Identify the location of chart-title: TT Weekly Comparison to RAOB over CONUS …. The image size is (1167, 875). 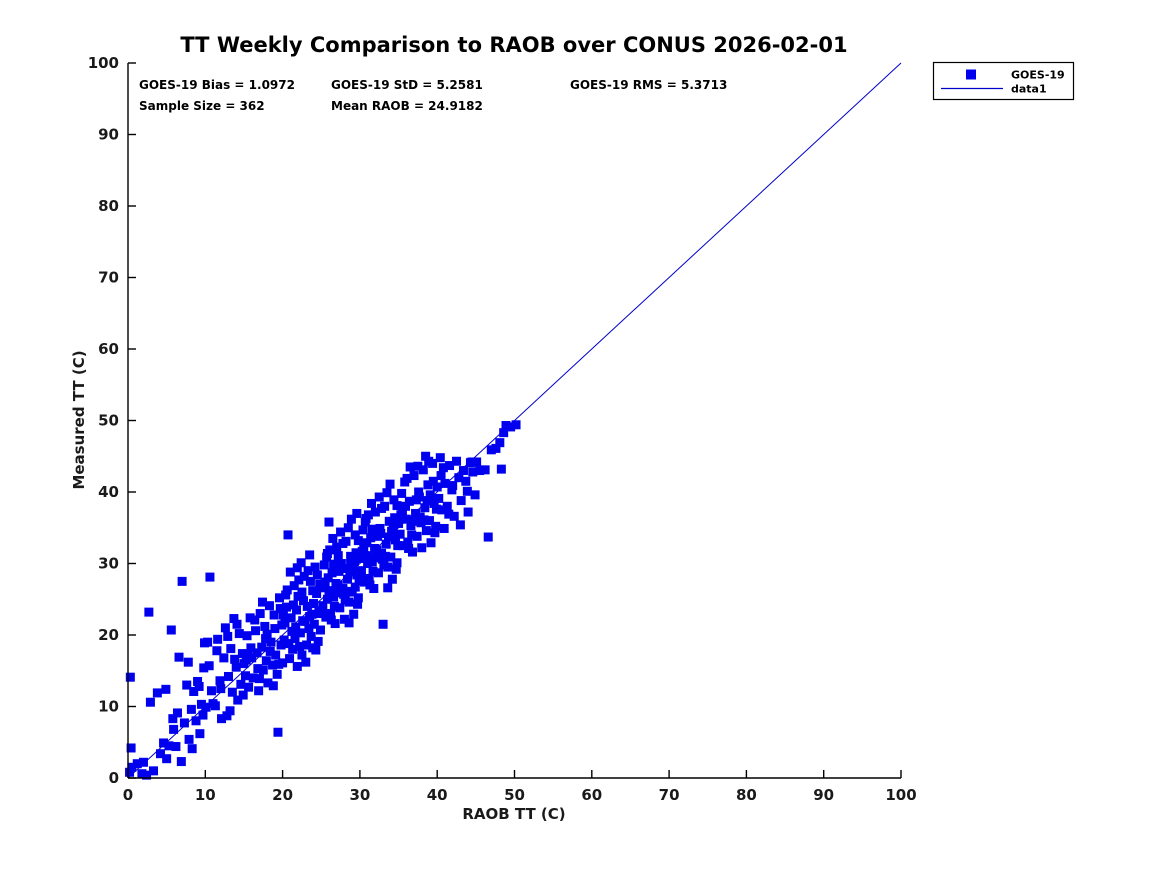
(513, 45).